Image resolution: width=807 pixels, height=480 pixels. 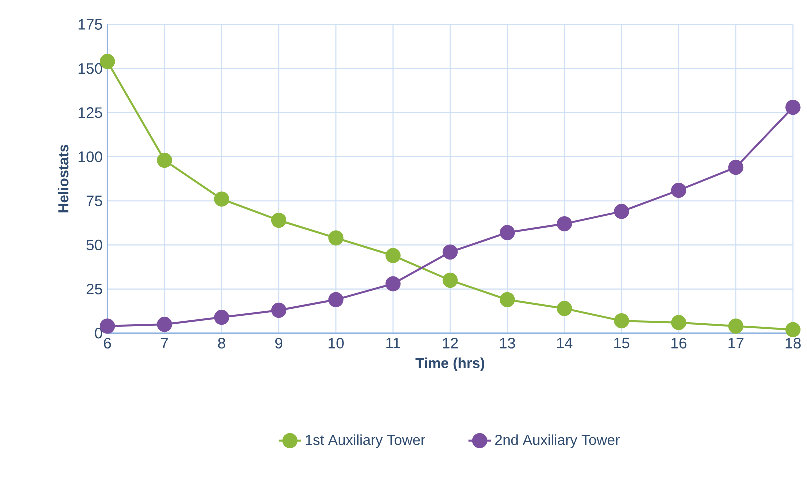 What do you see at coordinates (222, 343) in the screenshot?
I see `x-tick-label: 8` at bounding box center [222, 343].